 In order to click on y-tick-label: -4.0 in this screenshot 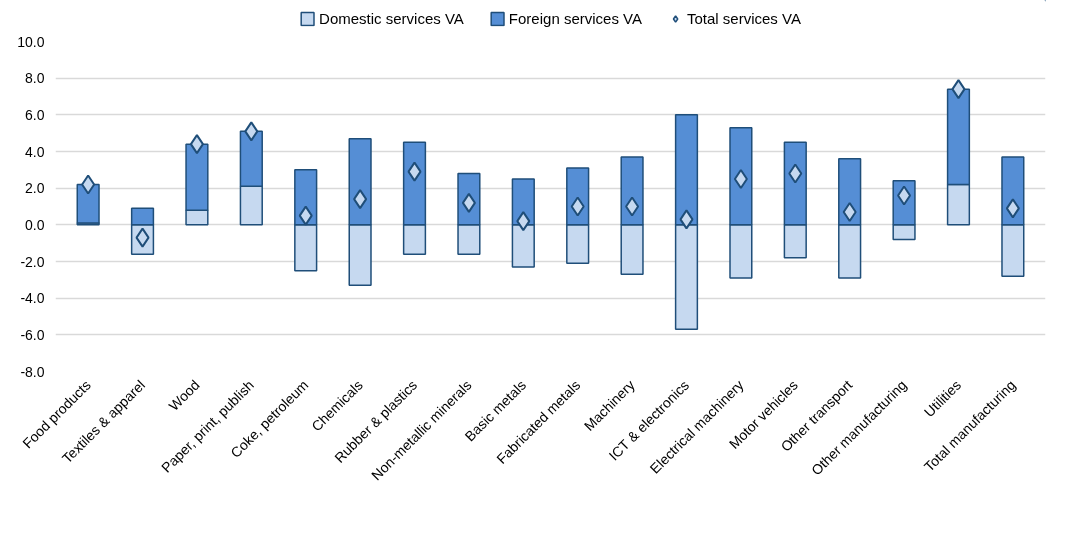, I will do `click(32, 298)`.